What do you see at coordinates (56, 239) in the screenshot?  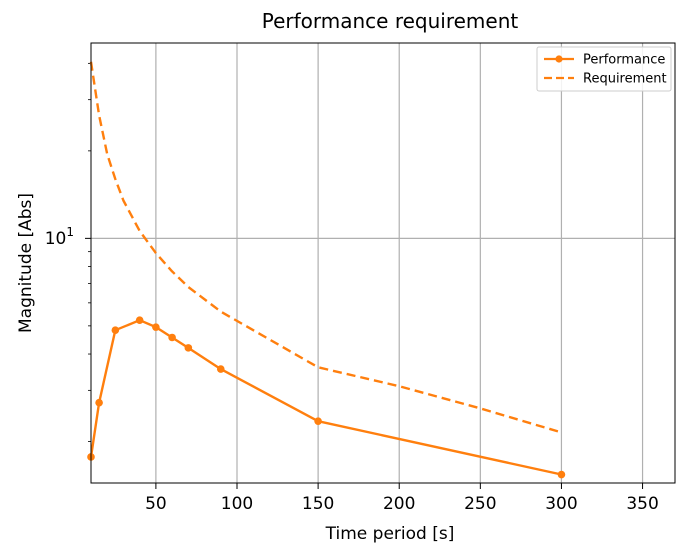 I see `y-tick-label-base: 10` at bounding box center [56, 239].